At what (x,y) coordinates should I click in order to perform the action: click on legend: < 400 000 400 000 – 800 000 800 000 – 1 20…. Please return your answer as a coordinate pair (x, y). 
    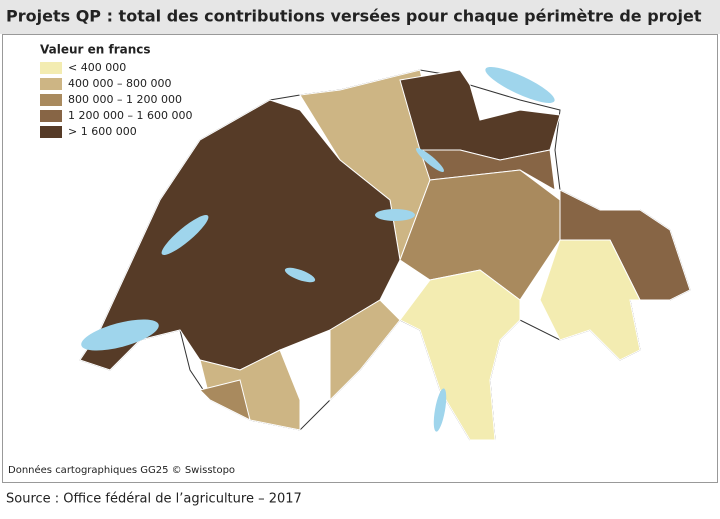
    Looking at the image, I should click on (116, 99).